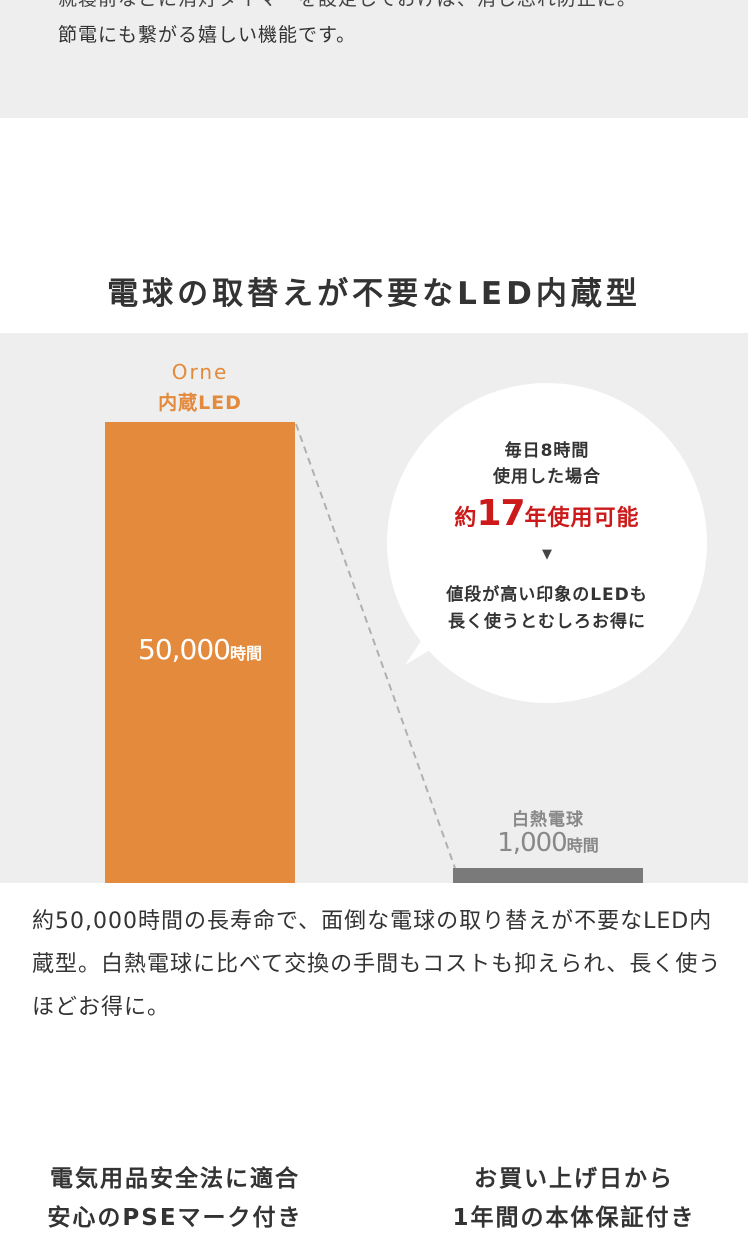  Describe the element at coordinates (547, 622) in the screenshot. I see `bubble-line-4: 長く使うとむしろお得に` at that location.